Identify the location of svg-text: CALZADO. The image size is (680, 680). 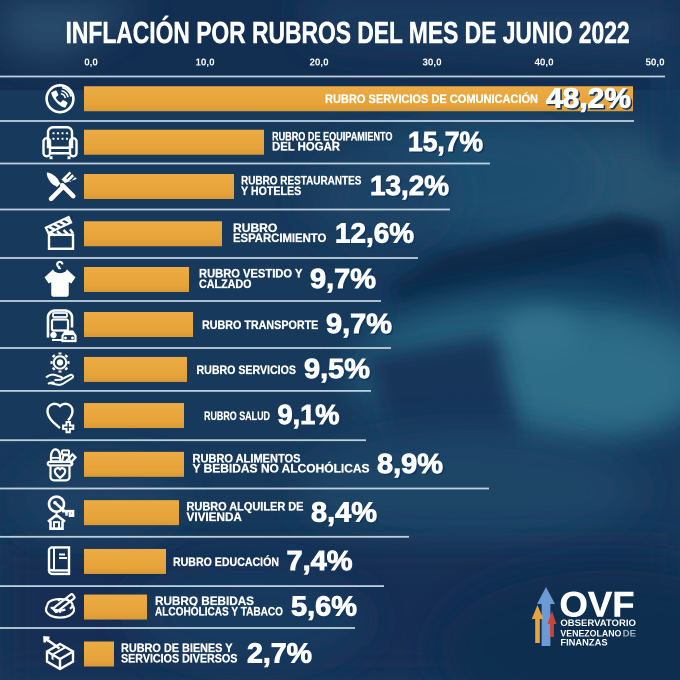
(225, 284).